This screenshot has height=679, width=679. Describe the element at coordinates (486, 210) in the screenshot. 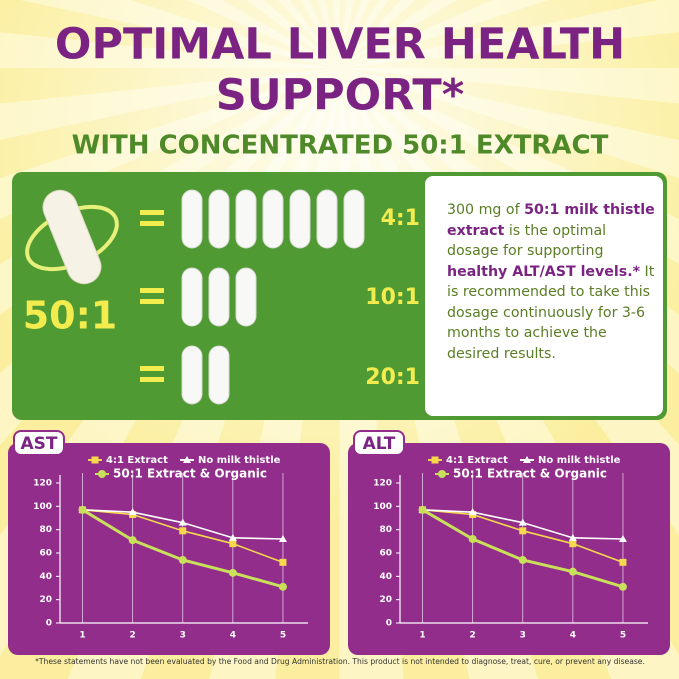

I see `text-segment: 300 mg of` at that location.